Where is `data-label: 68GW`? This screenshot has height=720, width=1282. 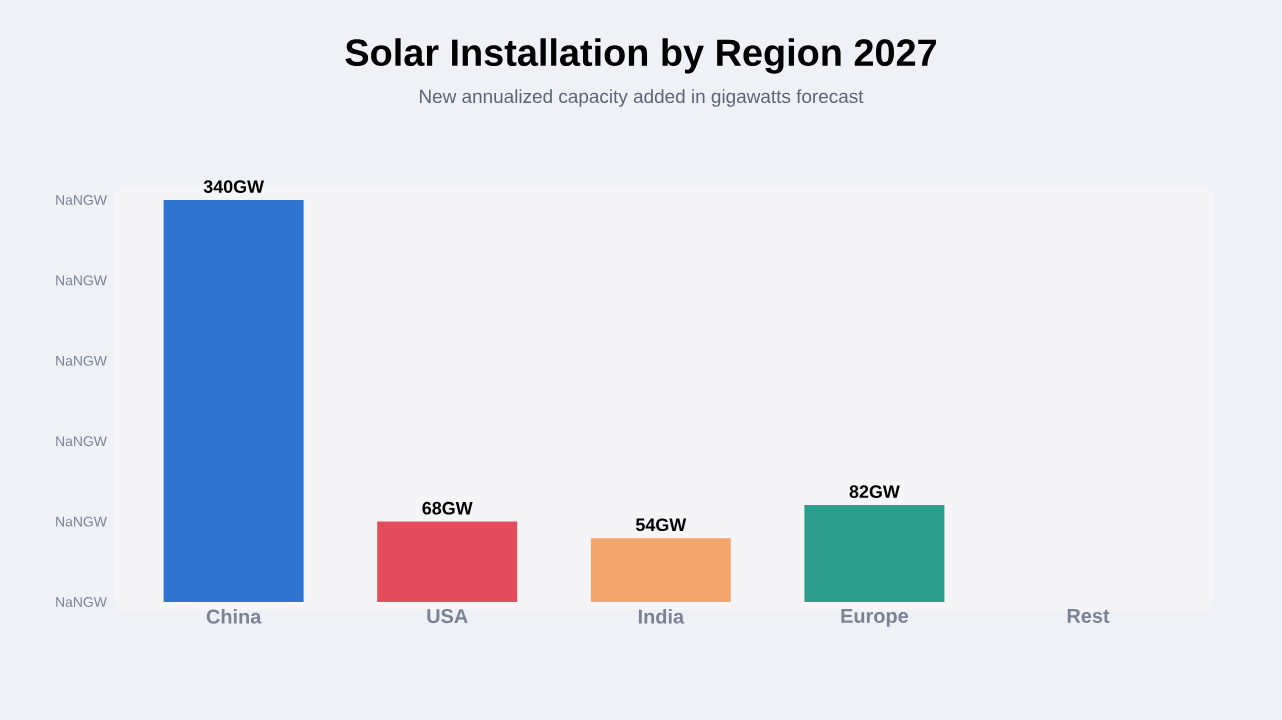
data-label: 68GW is located at coordinates (447, 508).